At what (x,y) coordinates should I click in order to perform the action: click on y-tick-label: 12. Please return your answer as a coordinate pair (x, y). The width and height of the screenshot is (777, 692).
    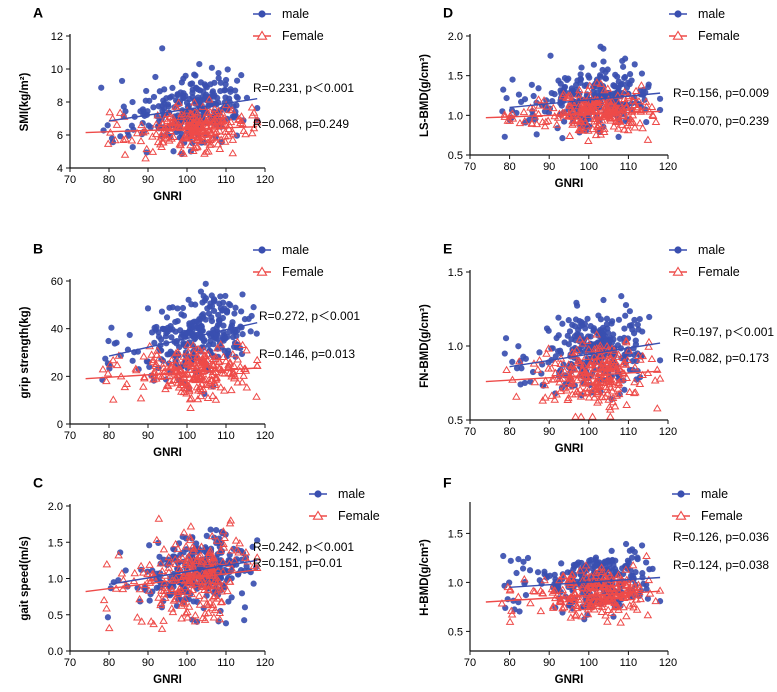
    Looking at the image, I should click on (57, 37).